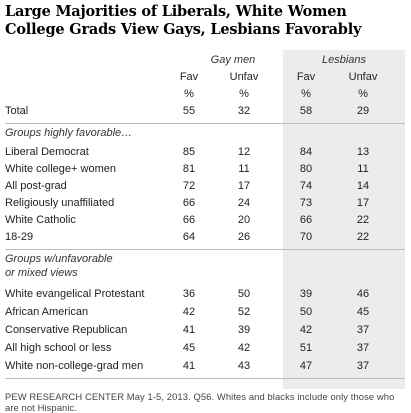 This screenshot has width=411, height=413. What do you see at coordinates (306, 169) in the screenshot?
I see `cell-value: 80` at bounding box center [306, 169].